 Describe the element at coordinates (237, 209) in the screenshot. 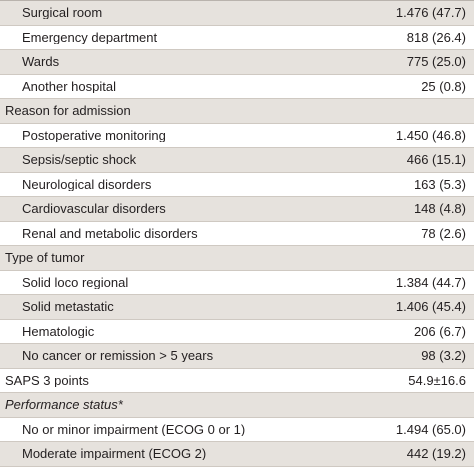

I see `table-row-cardiovascular-disorders: Cardiovascular disorders 148 (4.8)` at that location.